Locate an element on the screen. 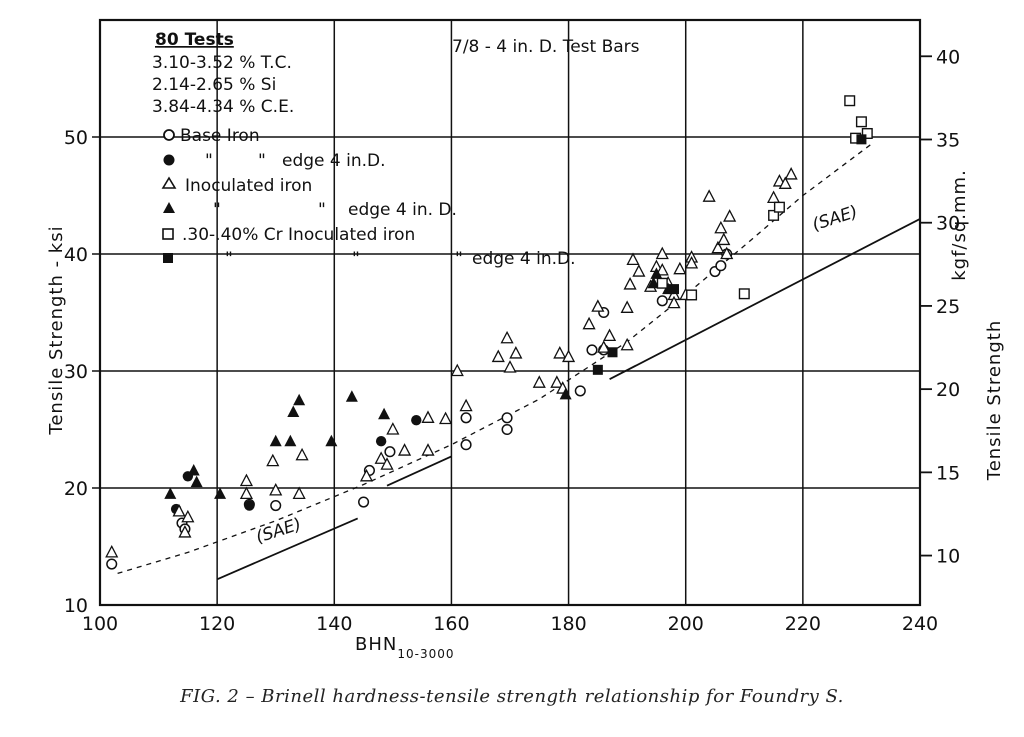 This screenshot has width=1024, height=737. x-tick-label: 140 is located at coordinates (334, 624).